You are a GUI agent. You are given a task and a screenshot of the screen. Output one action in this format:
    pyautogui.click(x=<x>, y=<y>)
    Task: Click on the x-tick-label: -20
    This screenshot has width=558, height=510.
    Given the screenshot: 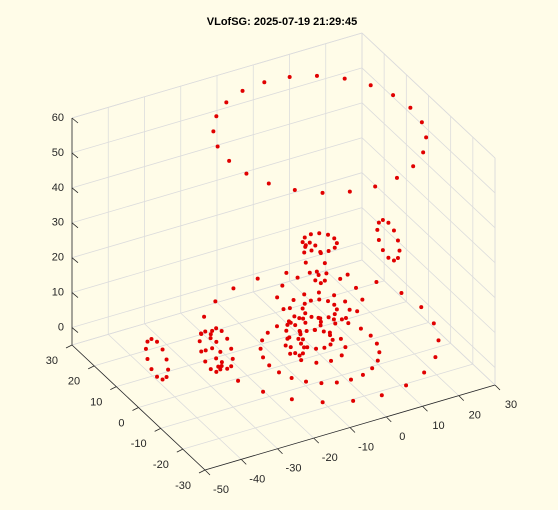 What is the action you would take?
    pyautogui.click(x=330, y=458)
    